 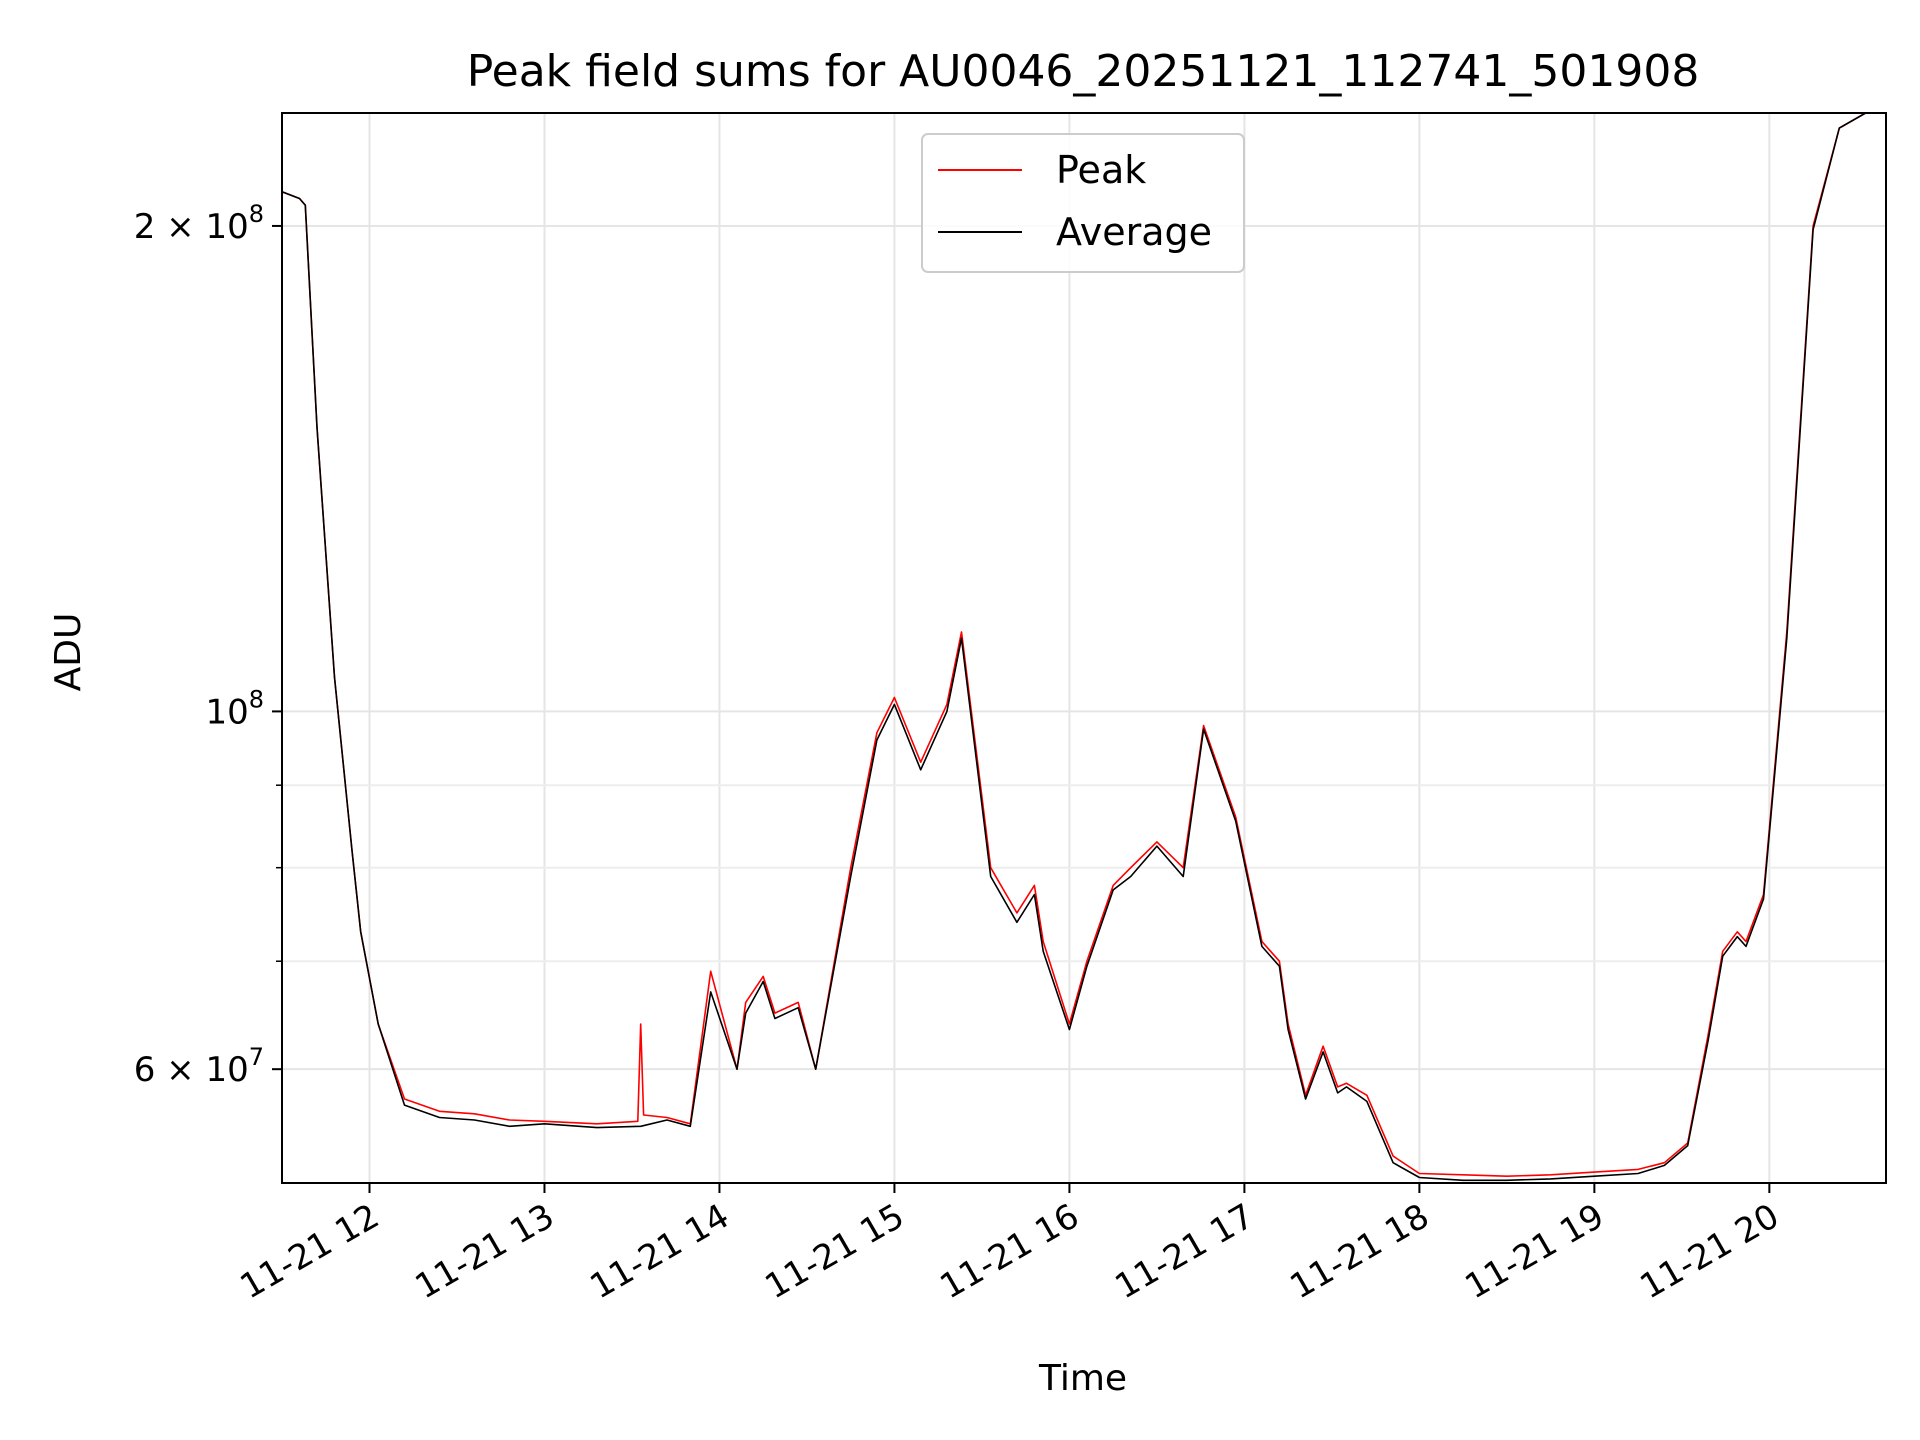 What do you see at coordinates (191, 227) in the screenshot?
I see `y-tick-label-base: 2 × 10` at bounding box center [191, 227].